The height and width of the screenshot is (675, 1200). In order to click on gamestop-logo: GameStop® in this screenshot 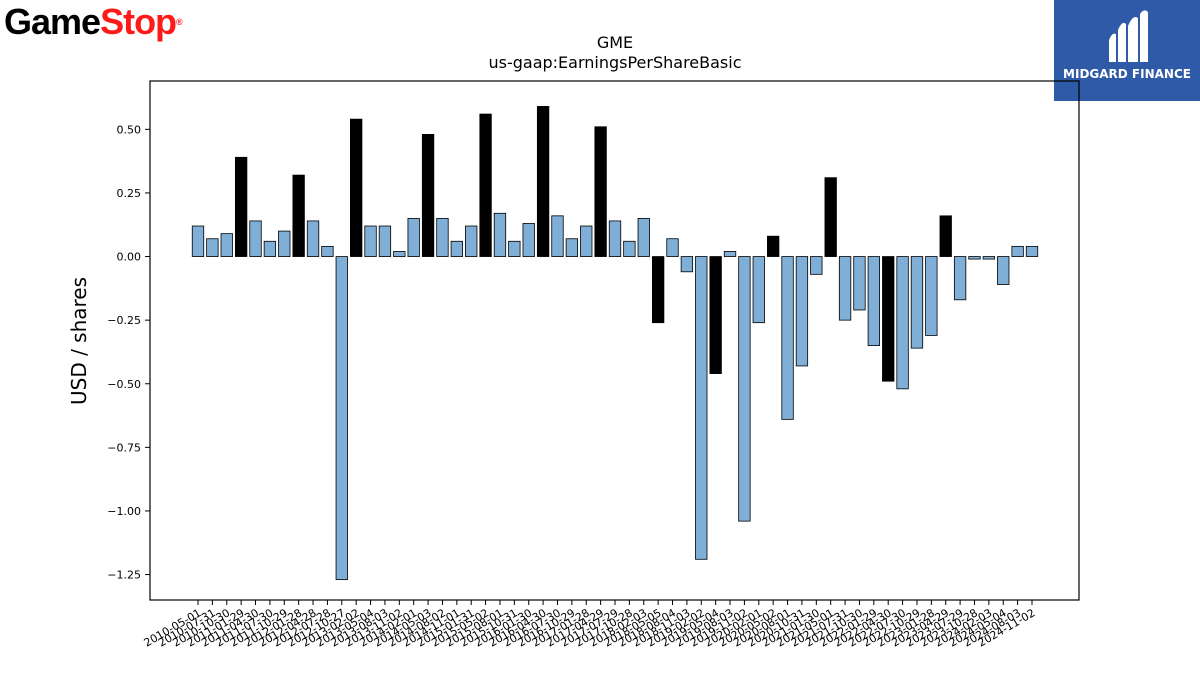, I will do `click(93, 21)`.